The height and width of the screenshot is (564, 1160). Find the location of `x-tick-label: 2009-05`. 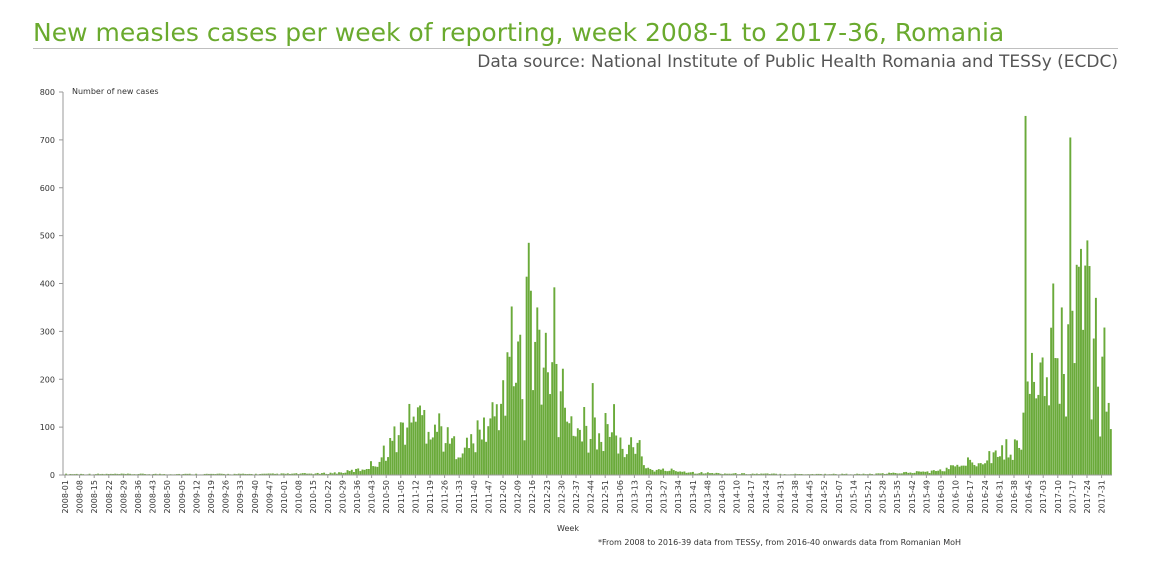

x-tick-label: 2009-05 is located at coordinates (182, 496).